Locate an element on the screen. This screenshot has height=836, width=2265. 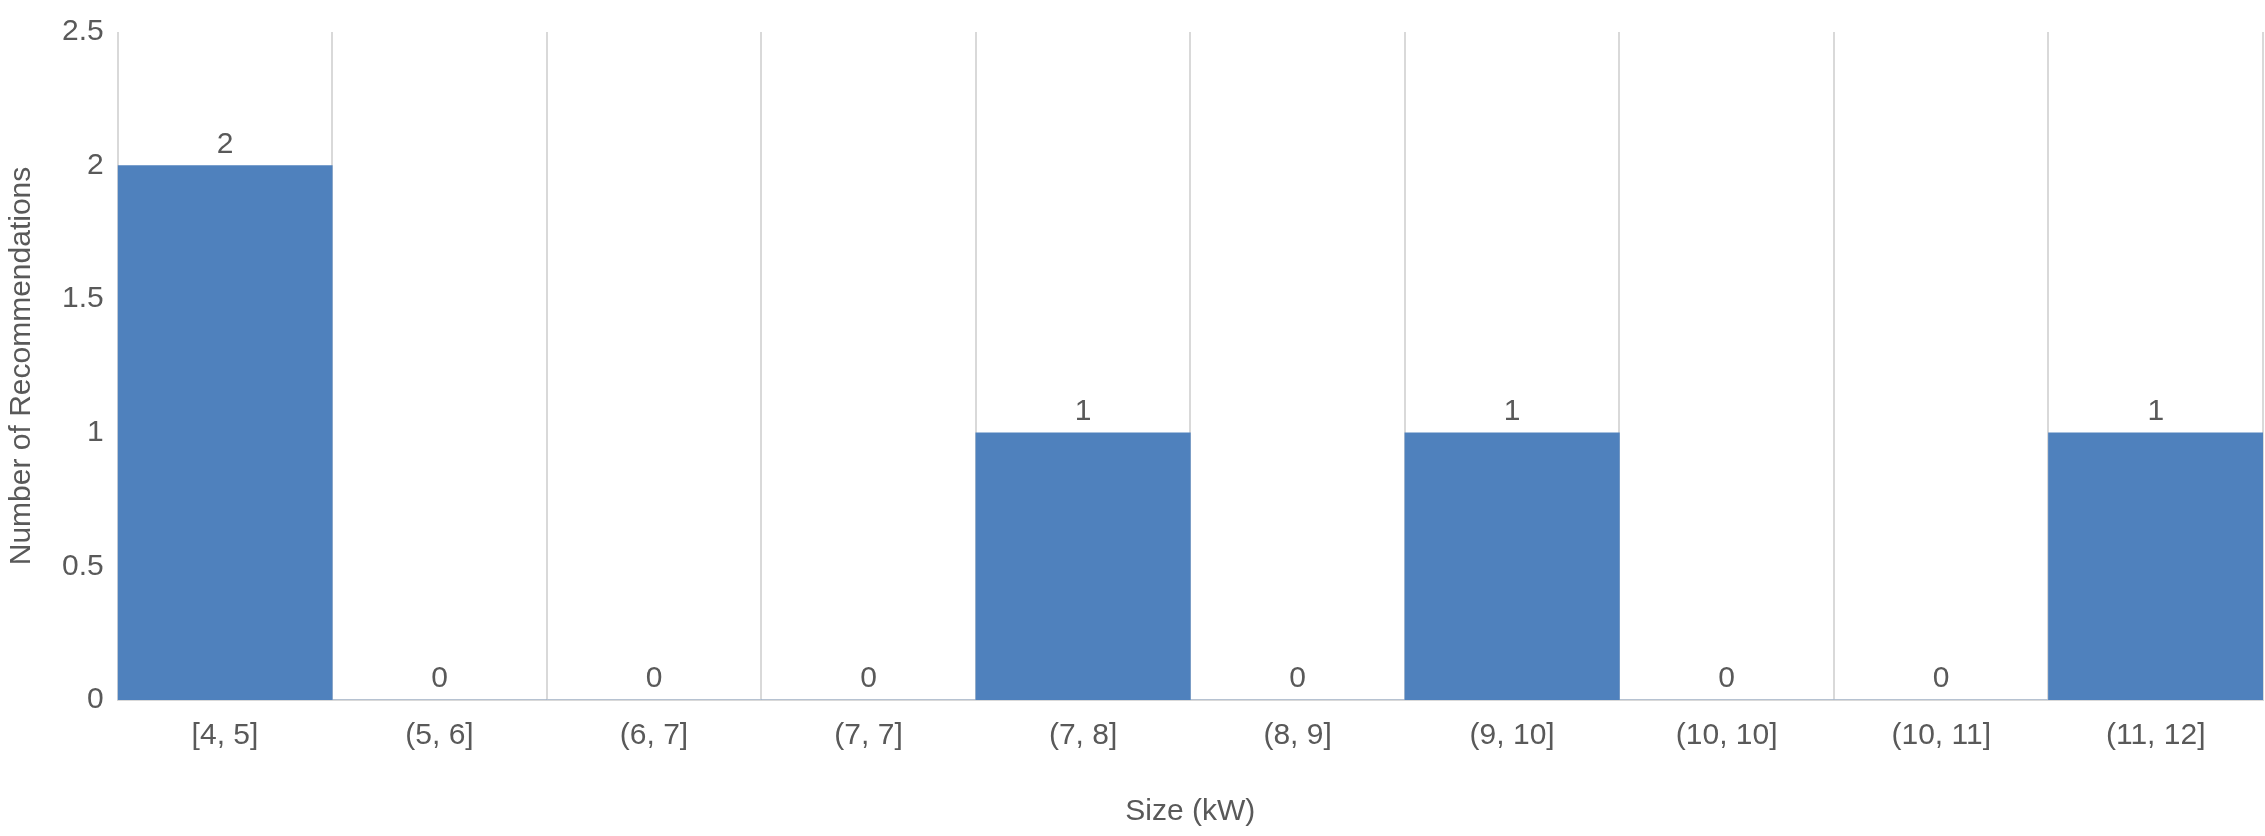
x-tick-label: (7, 7] is located at coordinates (868, 734).